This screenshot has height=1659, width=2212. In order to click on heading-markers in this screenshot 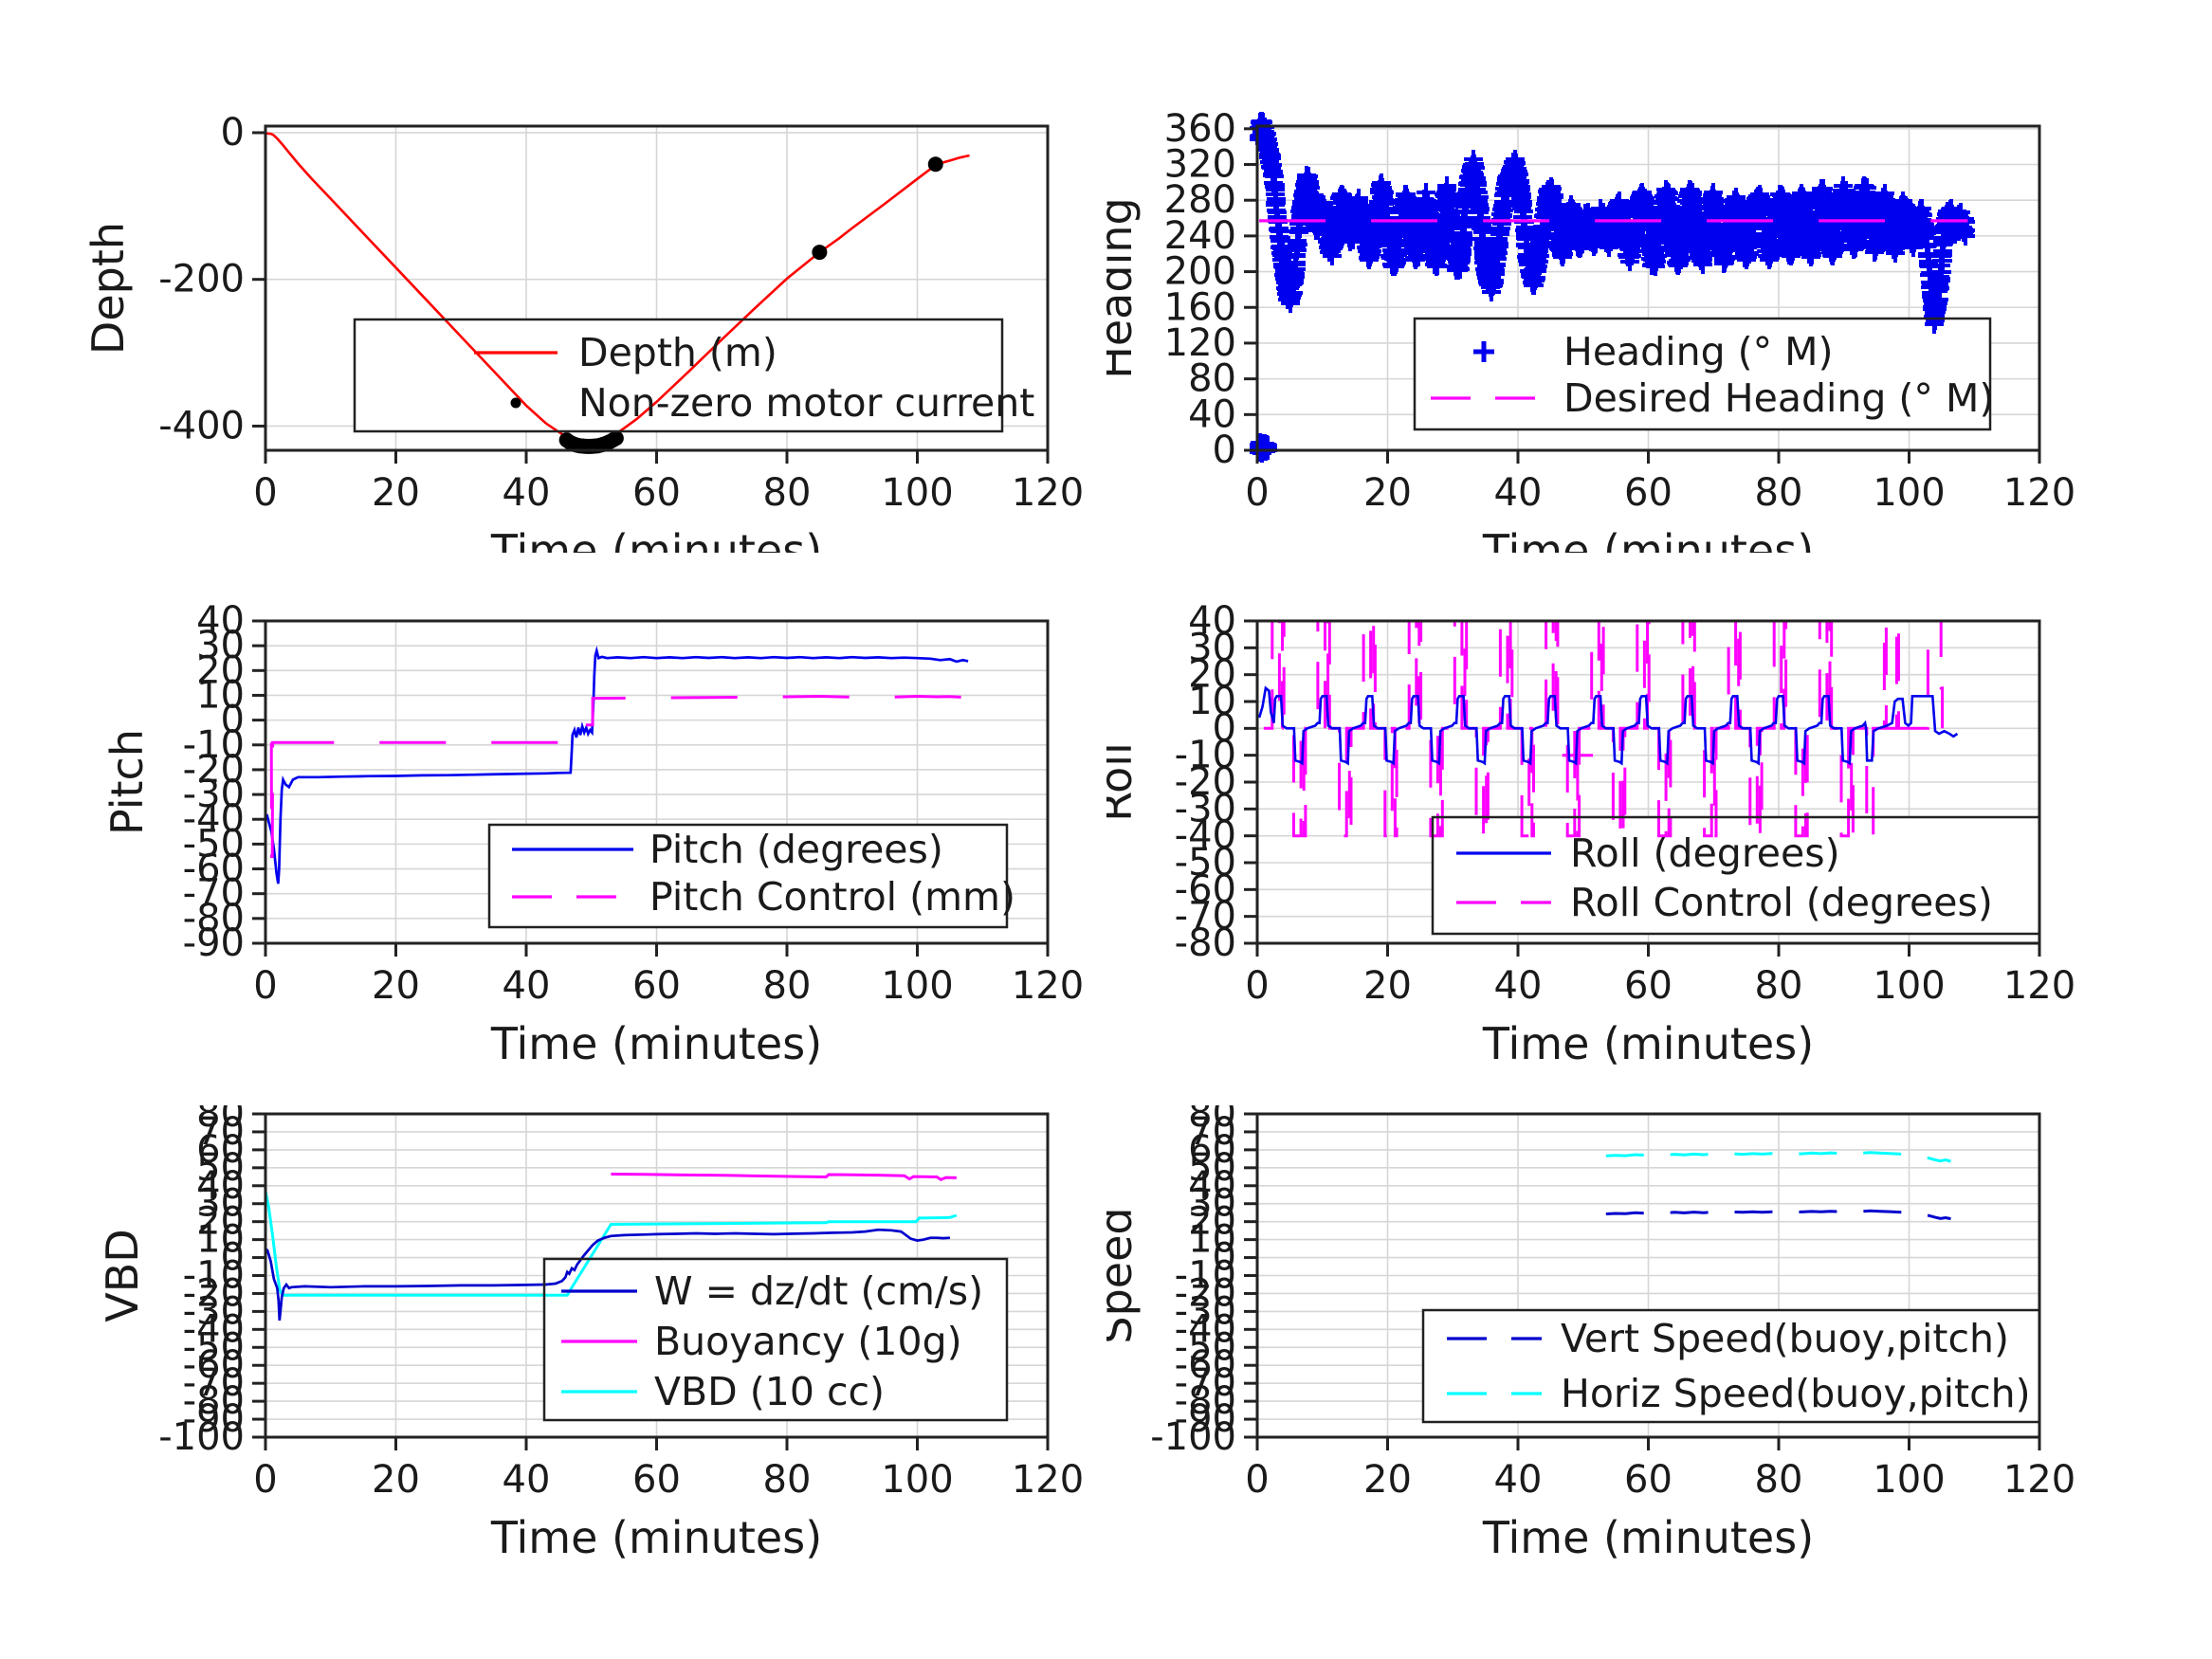, I will do `click(1612, 223)`.